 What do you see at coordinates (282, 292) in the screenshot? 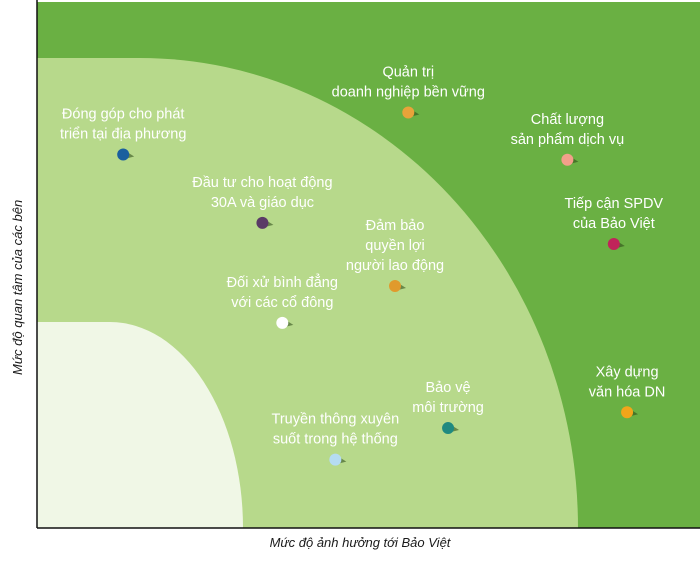
I see `point-label-6: Đối xử bình đẳng với các cổ đông` at bounding box center [282, 292].